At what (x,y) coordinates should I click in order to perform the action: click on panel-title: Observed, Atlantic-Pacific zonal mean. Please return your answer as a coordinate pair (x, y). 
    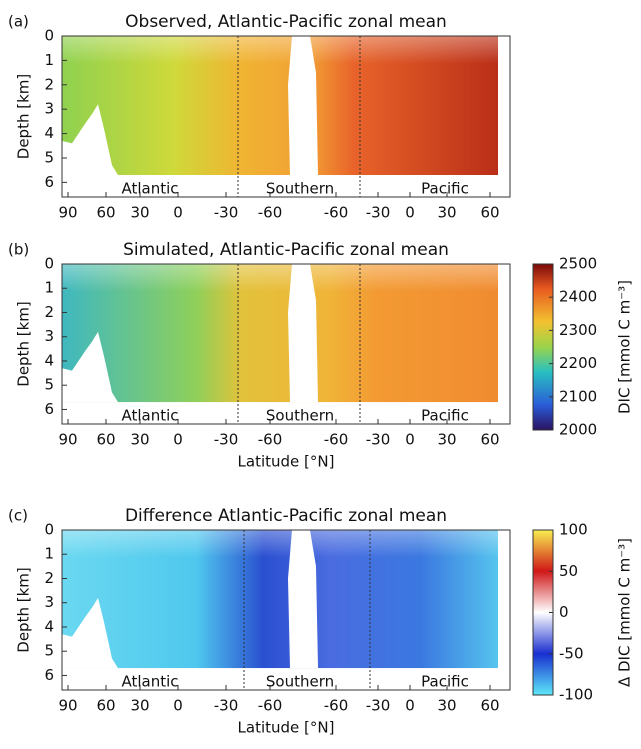
    Looking at the image, I should click on (286, 22).